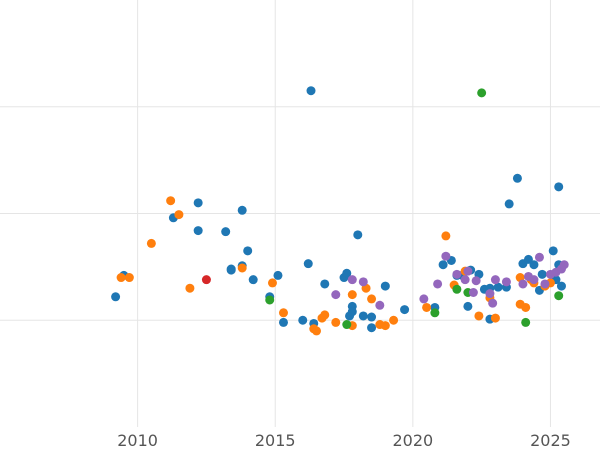  I want to click on point-red, so click(206, 280).